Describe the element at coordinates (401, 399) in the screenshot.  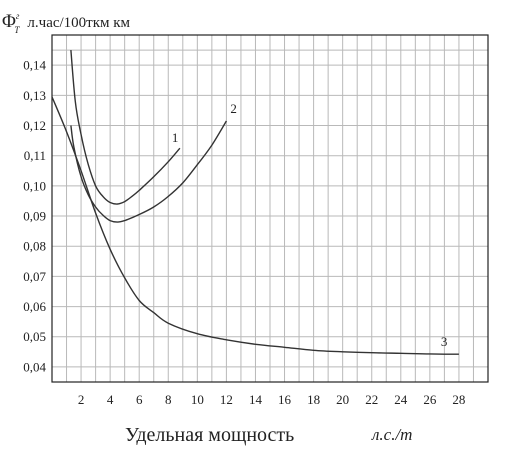
I see `x-tick-label: 24` at that location.